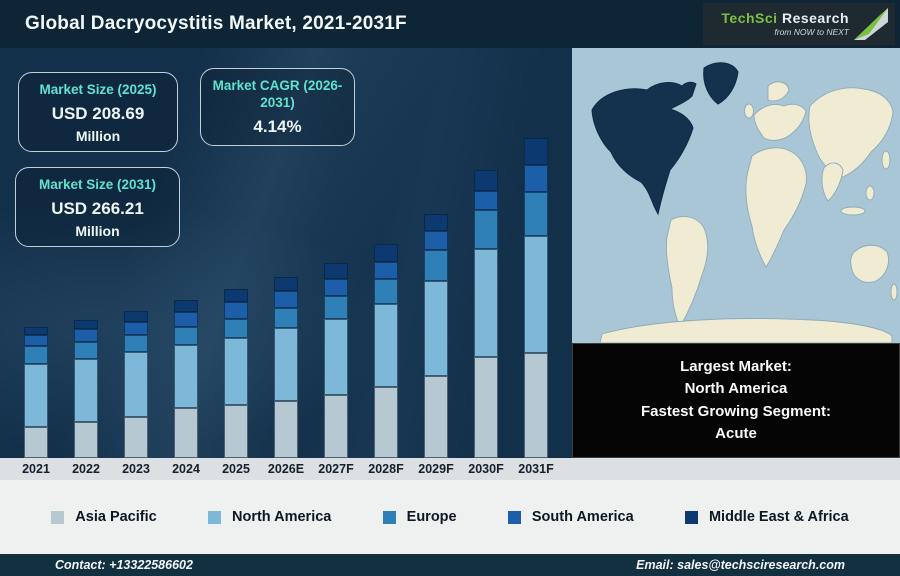  Describe the element at coordinates (98, 89) in the screenshot. I see `stat-label: Market Size (2025)` at that location.